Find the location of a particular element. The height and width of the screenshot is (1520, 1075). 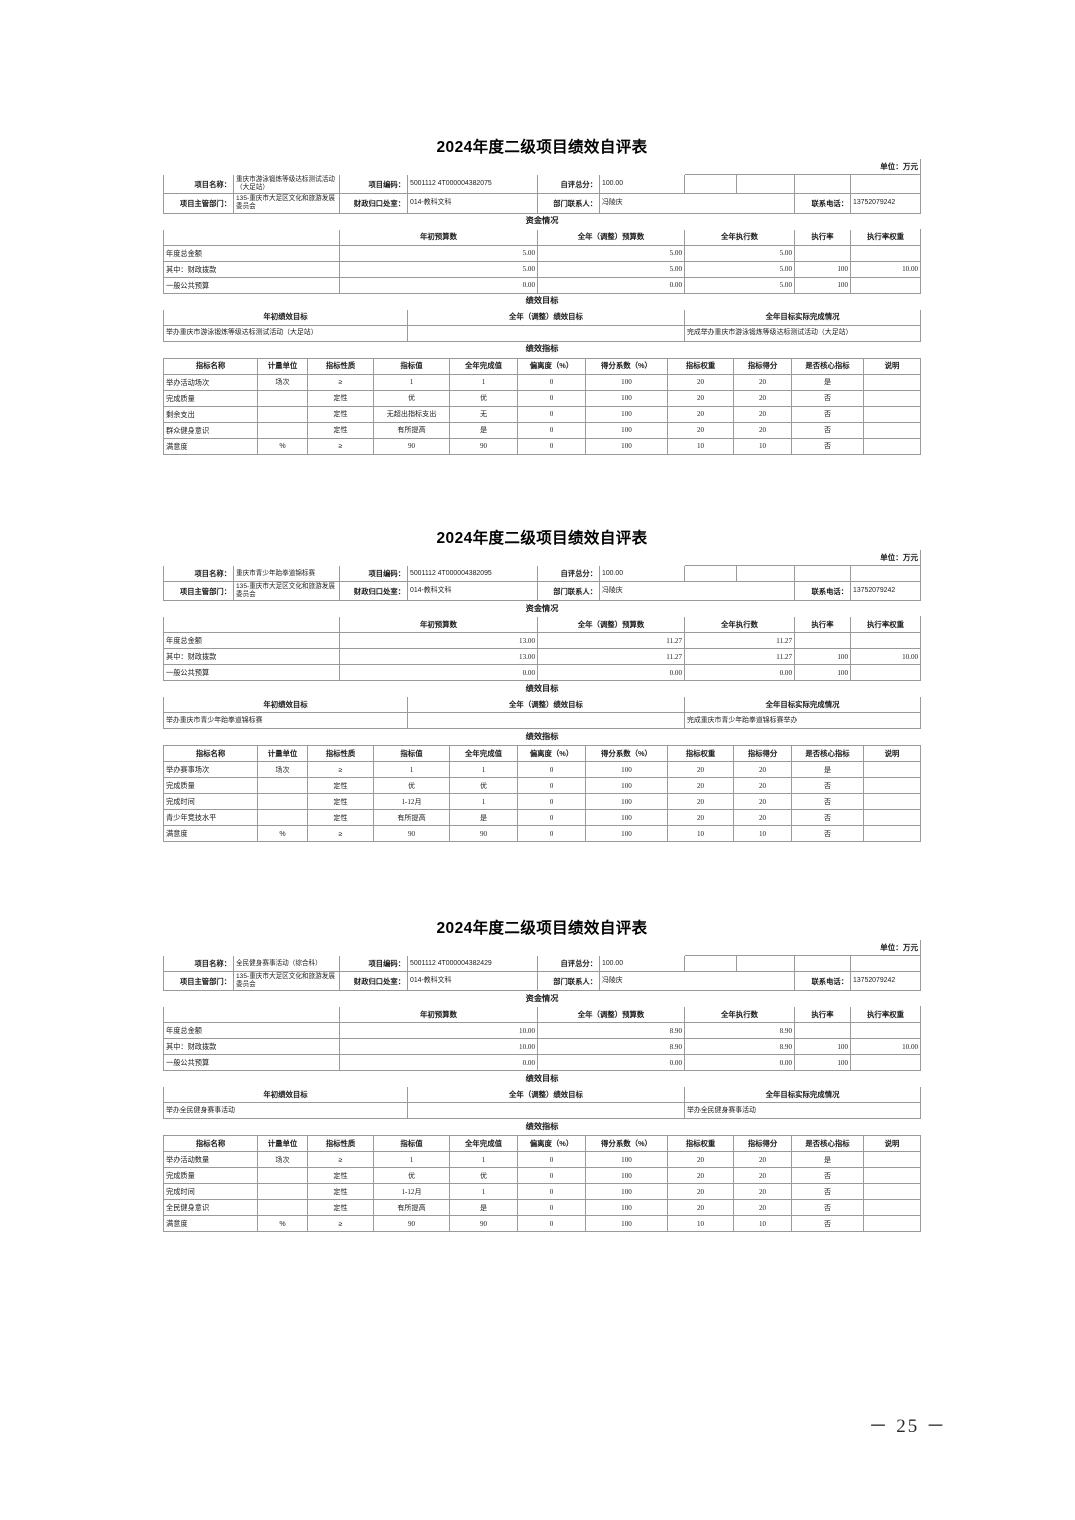

goal-col-adjusted: 全年（调整）绩效目标 is located at coordinates (546, 317).